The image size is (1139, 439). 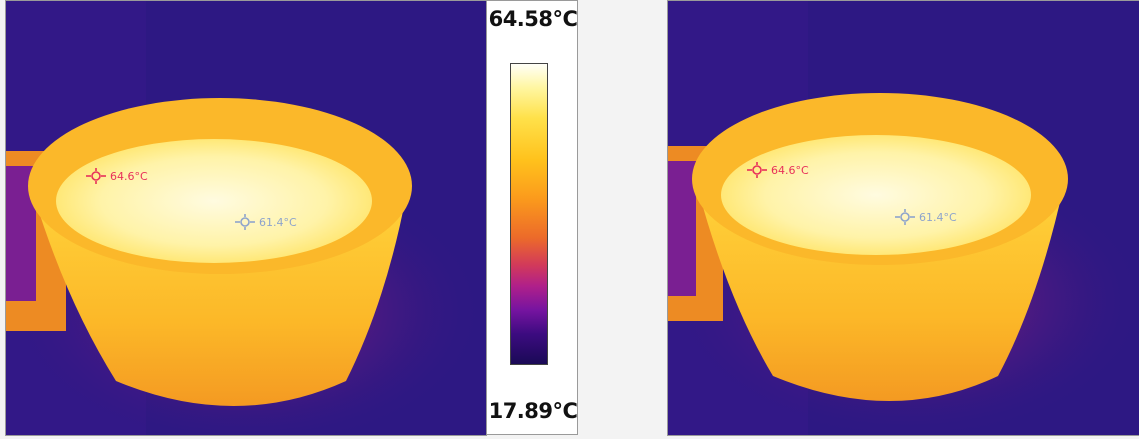 I want to click on max-temperature-label: 64.58°C, so click(x=533, y=19).